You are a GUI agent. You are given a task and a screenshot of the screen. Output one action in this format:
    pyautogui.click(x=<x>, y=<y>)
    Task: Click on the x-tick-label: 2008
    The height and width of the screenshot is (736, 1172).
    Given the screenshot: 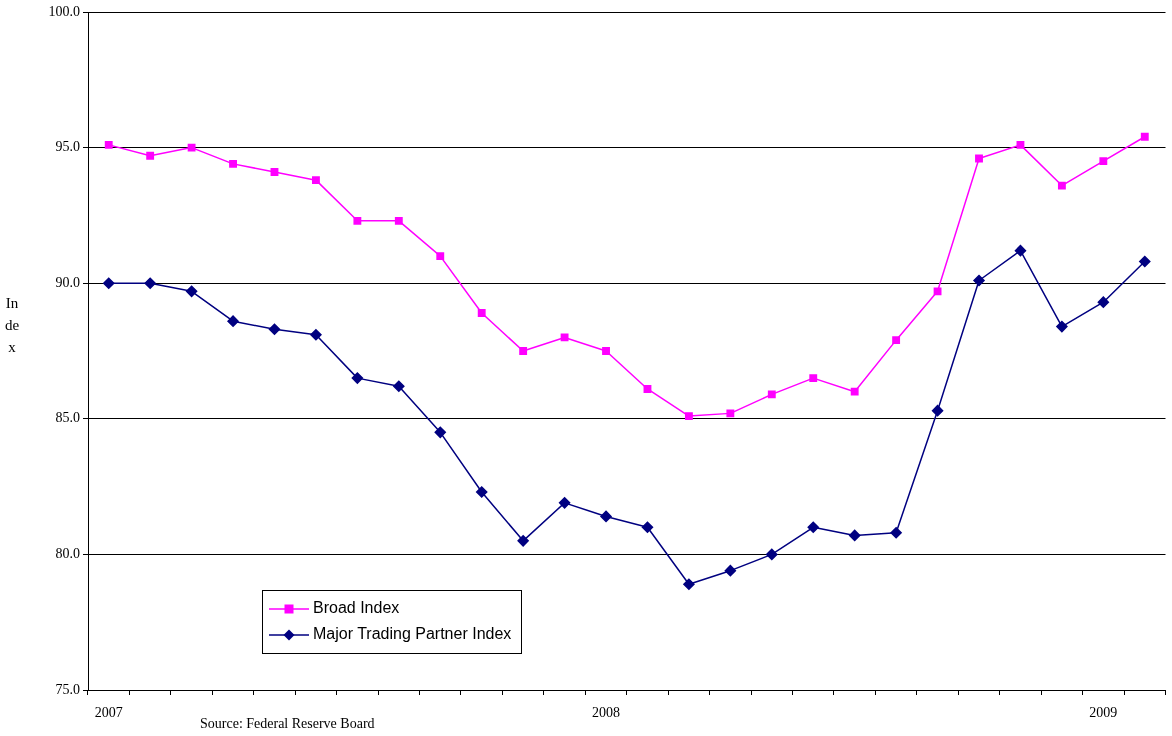 What is the action you would take?
    pyautogui.click(x=606, y=713)
    